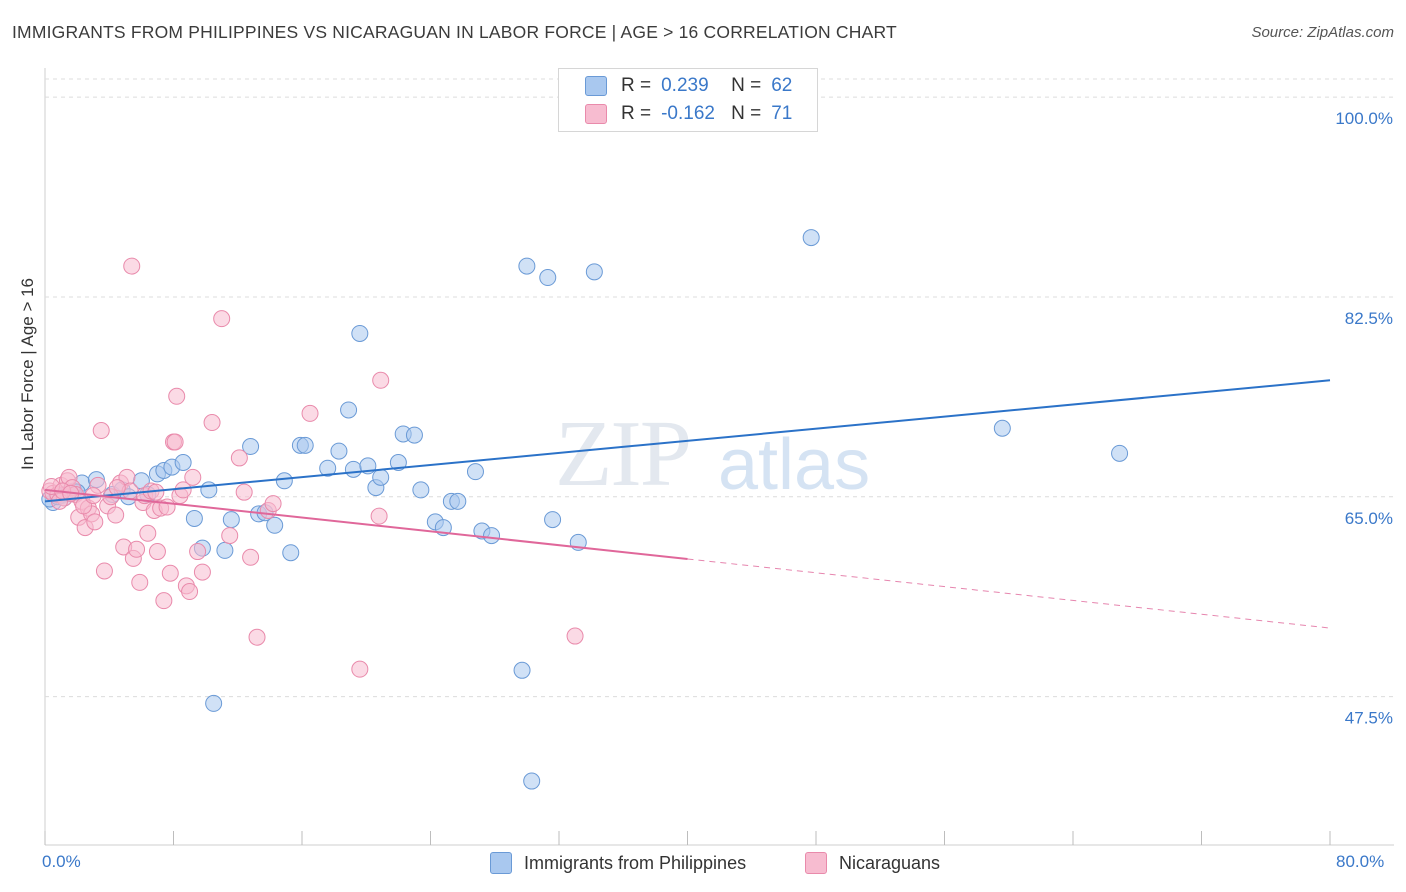 This screenshot has height=892, width=1406. Describe the element at coordinates (61, 861) in the screenshot. I see `x-tick-label-min: 0.0%` at that location.